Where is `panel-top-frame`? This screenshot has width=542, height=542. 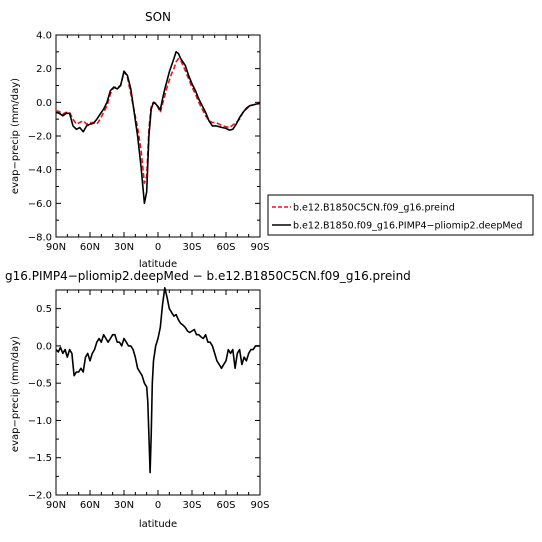 panel-top-frame is located at coordinates (158, 136).